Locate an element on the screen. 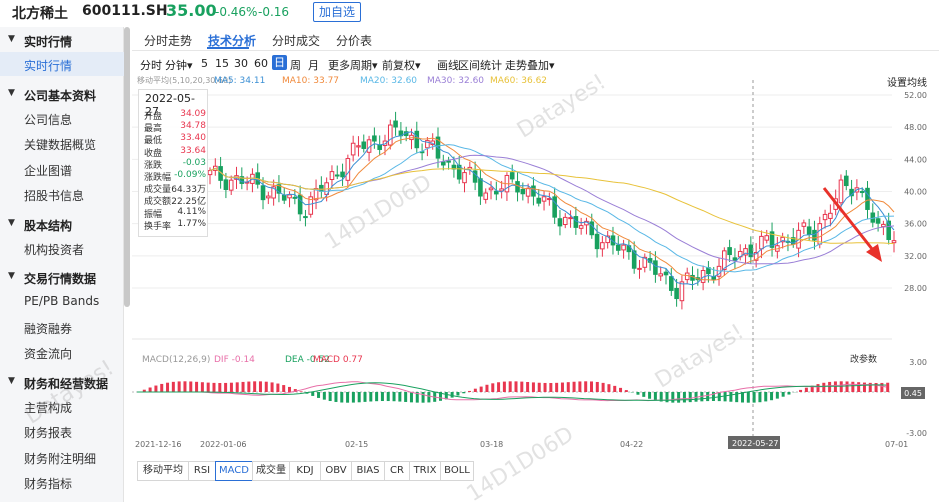  sidebar-group-1: ▼ 公司基本资料 is located at coordinates (62, 95).